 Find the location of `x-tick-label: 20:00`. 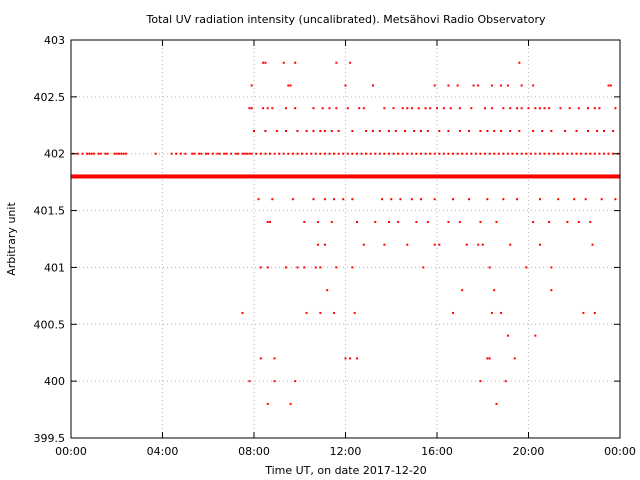

x-tick-label: 20:00 is located at coordinates (529, 451).